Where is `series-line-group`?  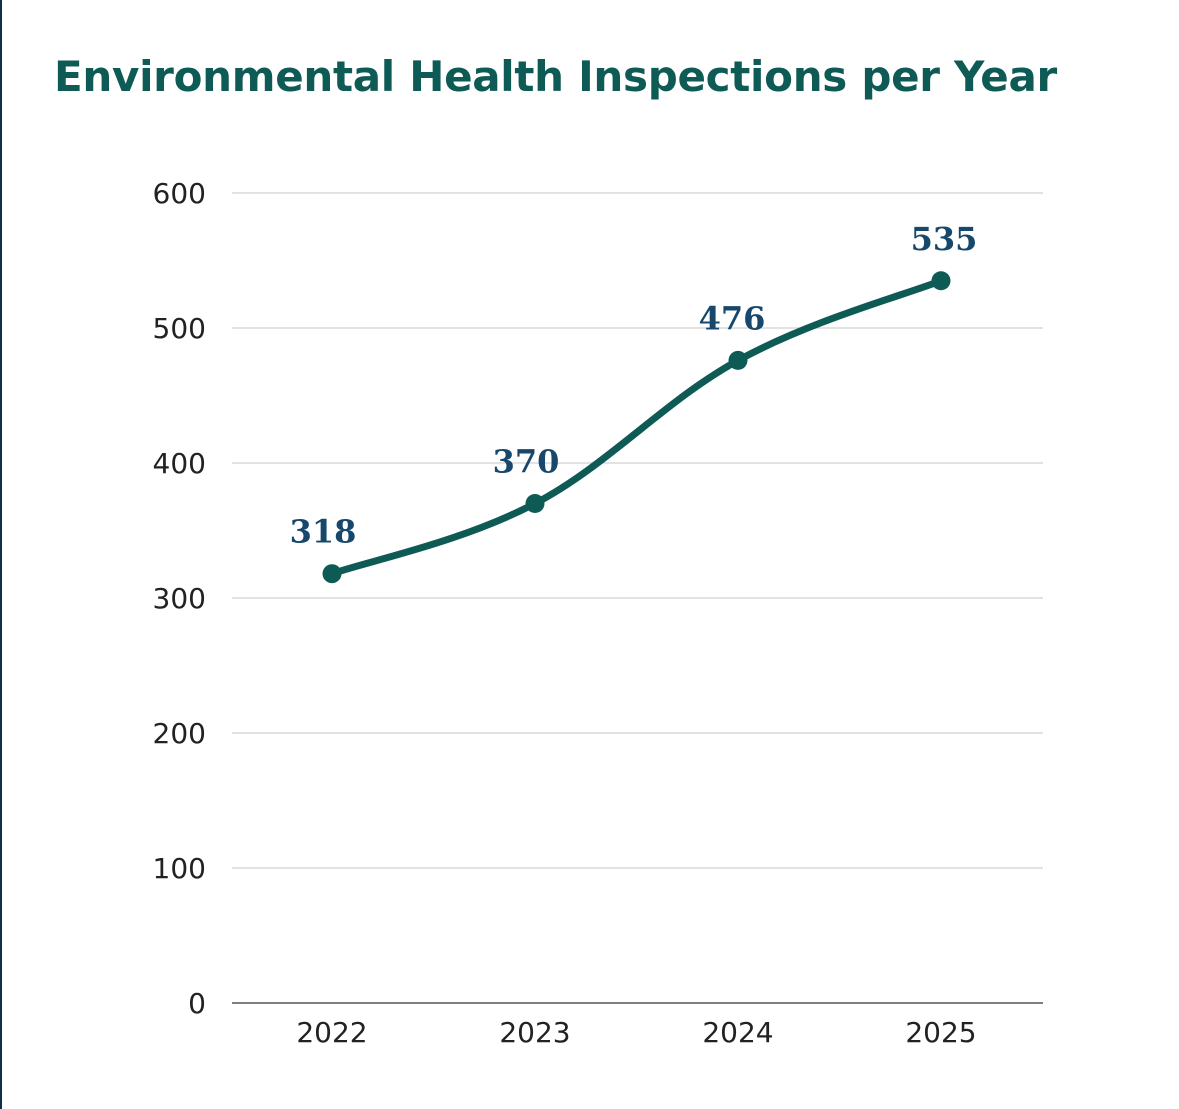 series-line-group is located at coordinates (636, 427).